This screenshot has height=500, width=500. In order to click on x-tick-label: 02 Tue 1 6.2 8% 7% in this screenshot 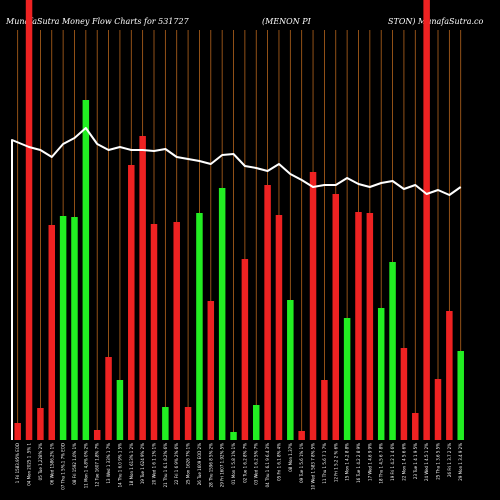, I will do `click(244, 463)`.